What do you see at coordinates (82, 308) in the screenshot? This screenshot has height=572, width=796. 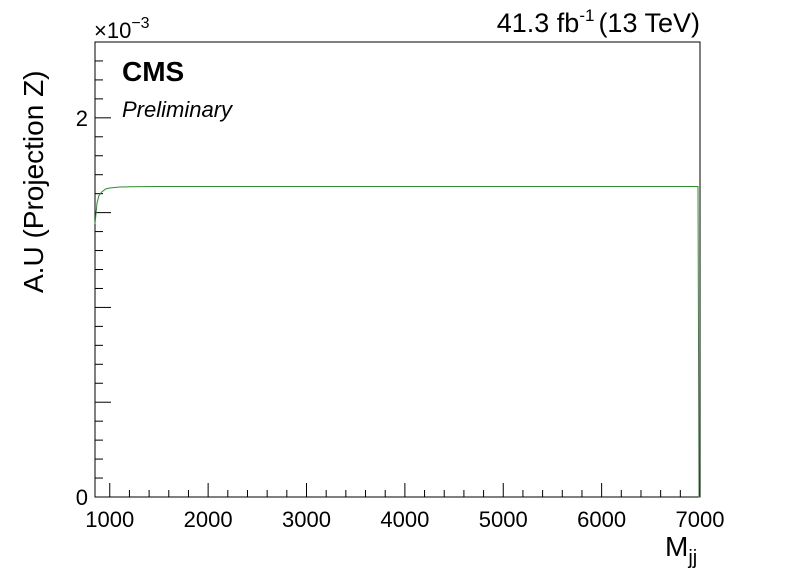 I see `y-axis-tick-labels: 02` at bounding box center [82, 308].